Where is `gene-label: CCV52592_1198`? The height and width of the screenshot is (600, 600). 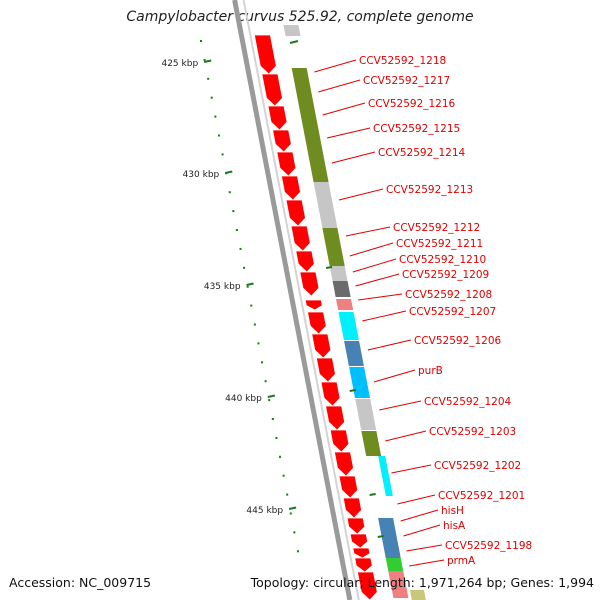
gene-label: CCV52592_1198 is located at coordinates (488, 546).